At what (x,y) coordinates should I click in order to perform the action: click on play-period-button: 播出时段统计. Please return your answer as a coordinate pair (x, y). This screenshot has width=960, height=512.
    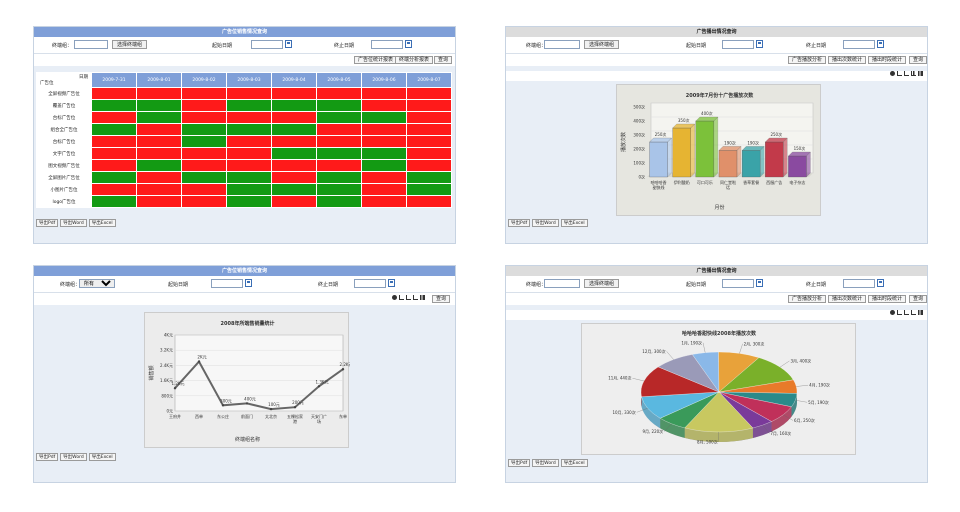
    Looking at the image, I should click on (887, 299).